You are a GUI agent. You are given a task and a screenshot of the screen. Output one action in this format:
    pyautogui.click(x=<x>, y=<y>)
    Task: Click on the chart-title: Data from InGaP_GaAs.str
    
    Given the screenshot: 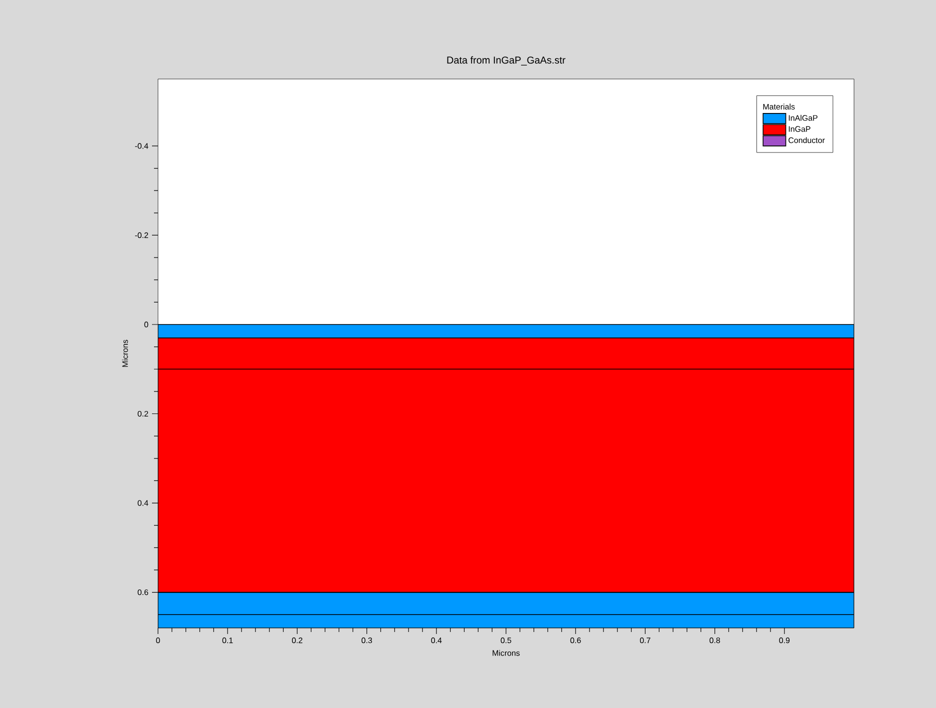 What is the action you would take?
    pyautogui.click(x=506, y=61)
    